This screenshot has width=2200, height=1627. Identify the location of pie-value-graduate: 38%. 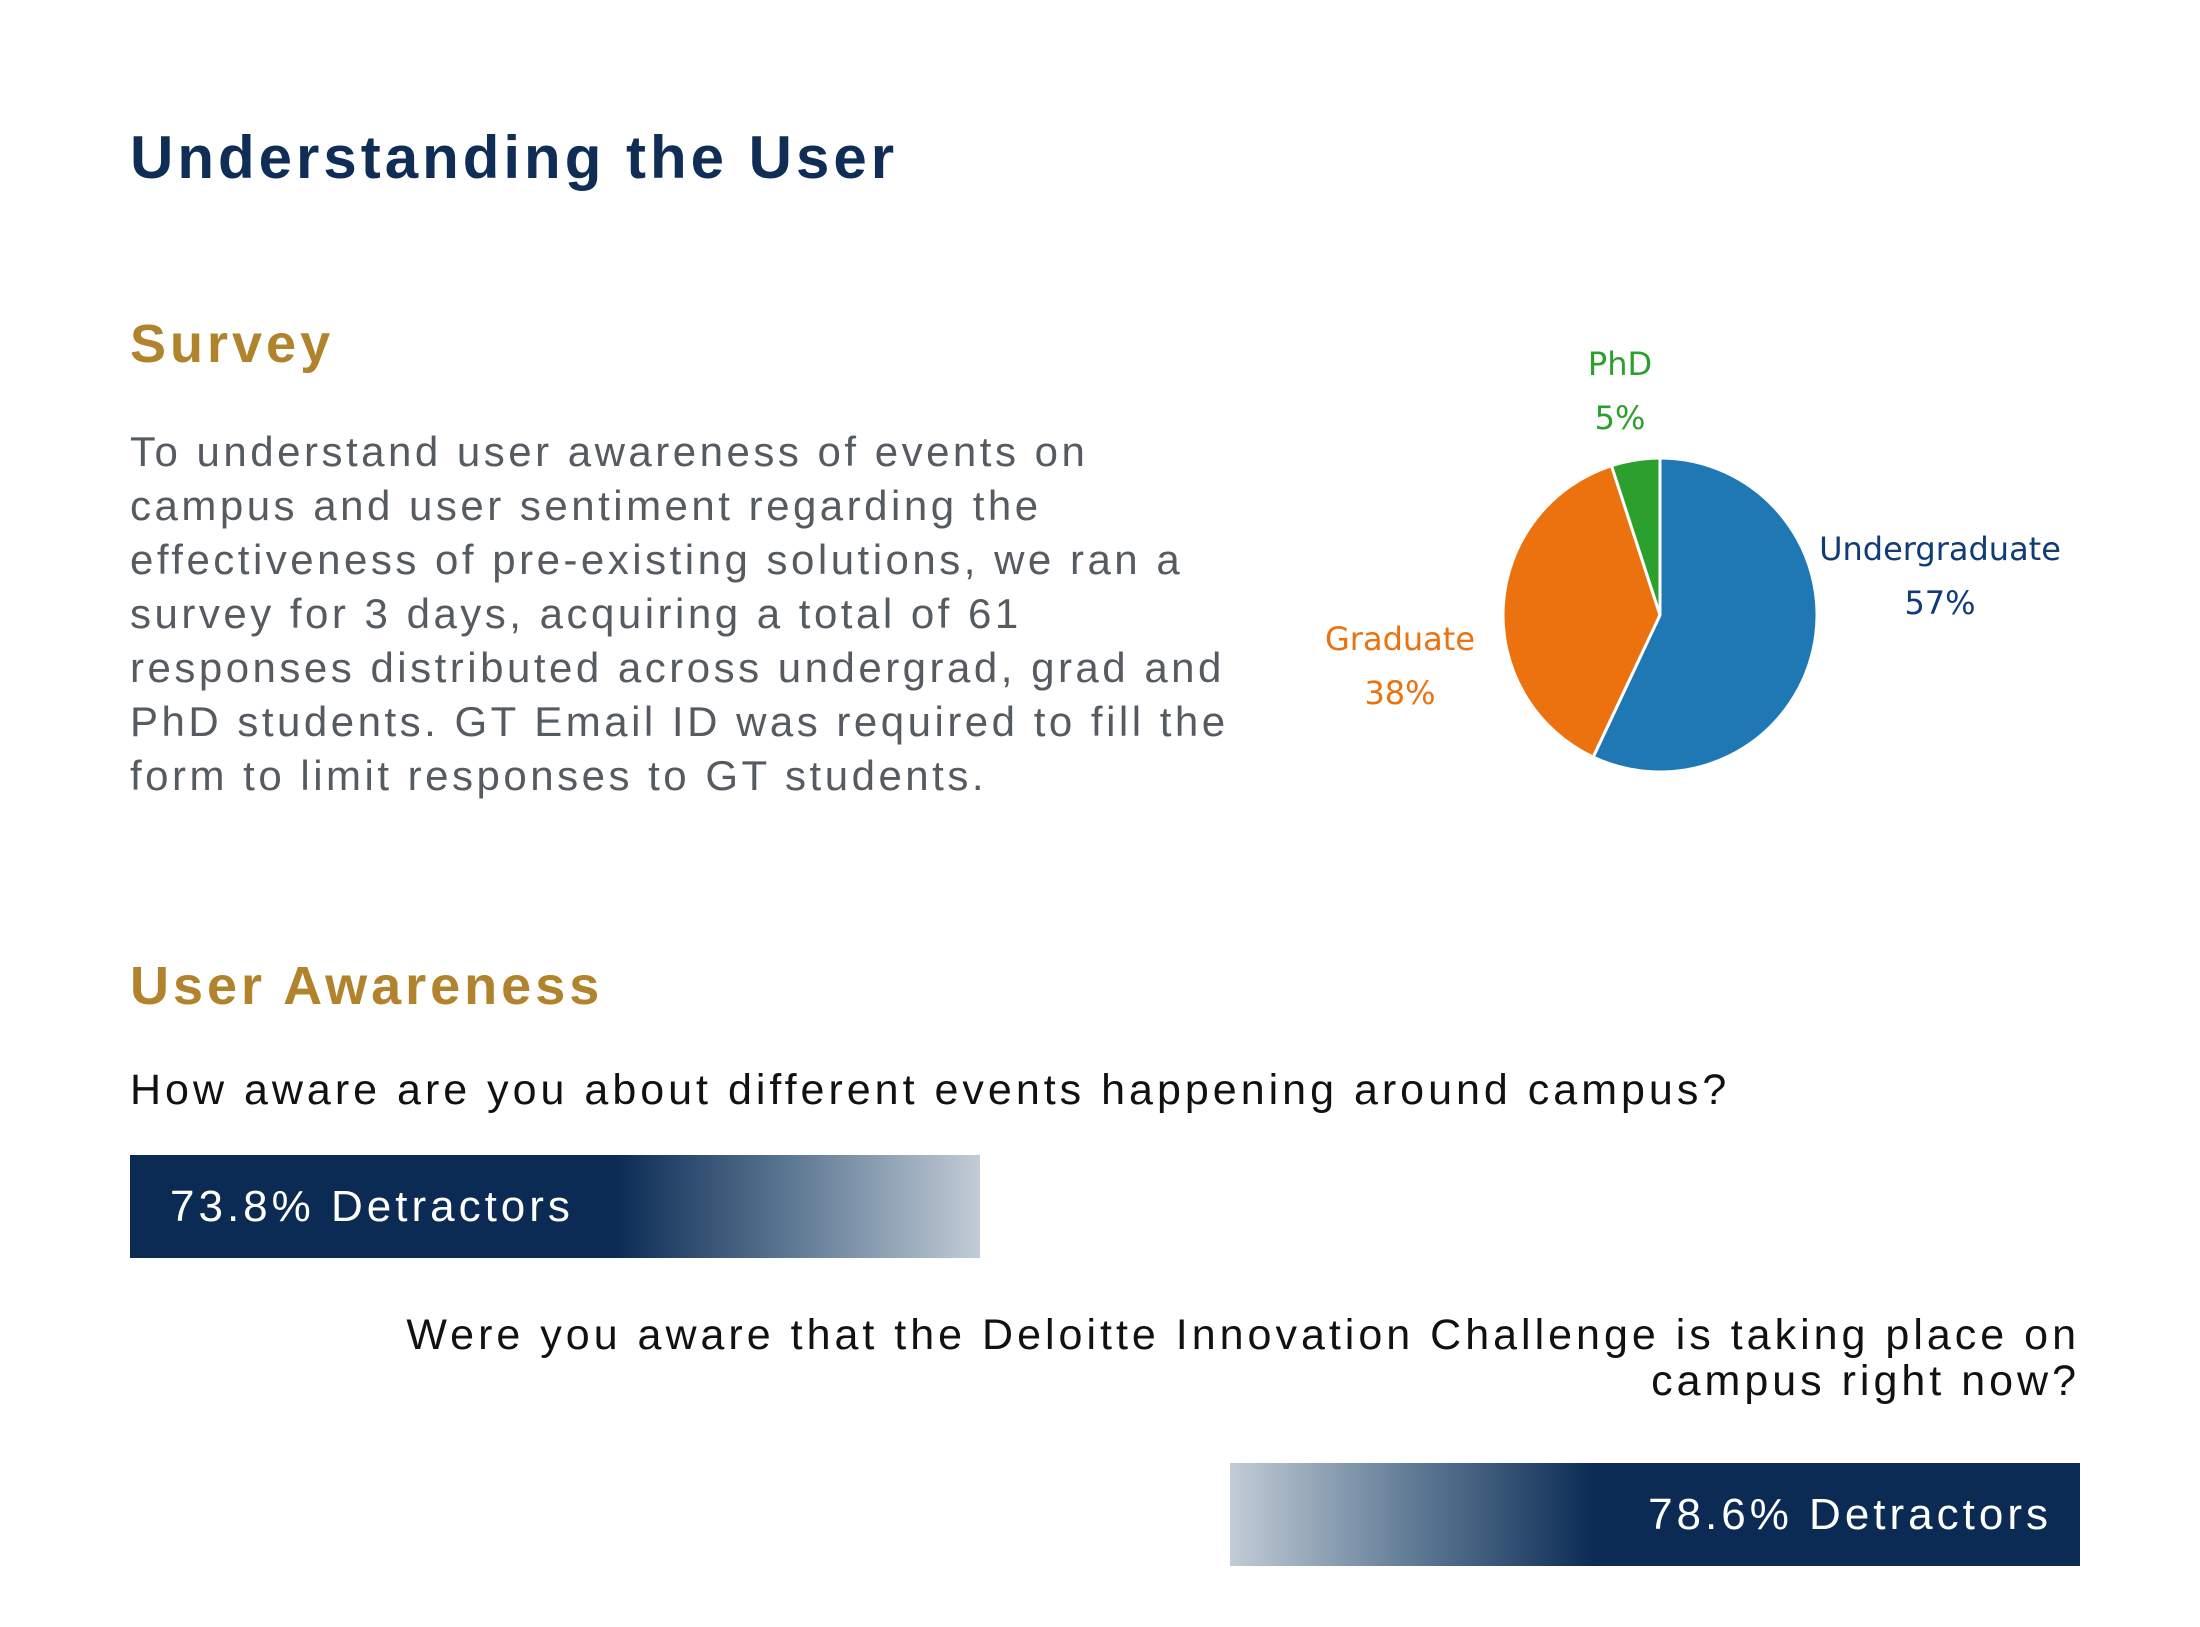
(1399, 693).